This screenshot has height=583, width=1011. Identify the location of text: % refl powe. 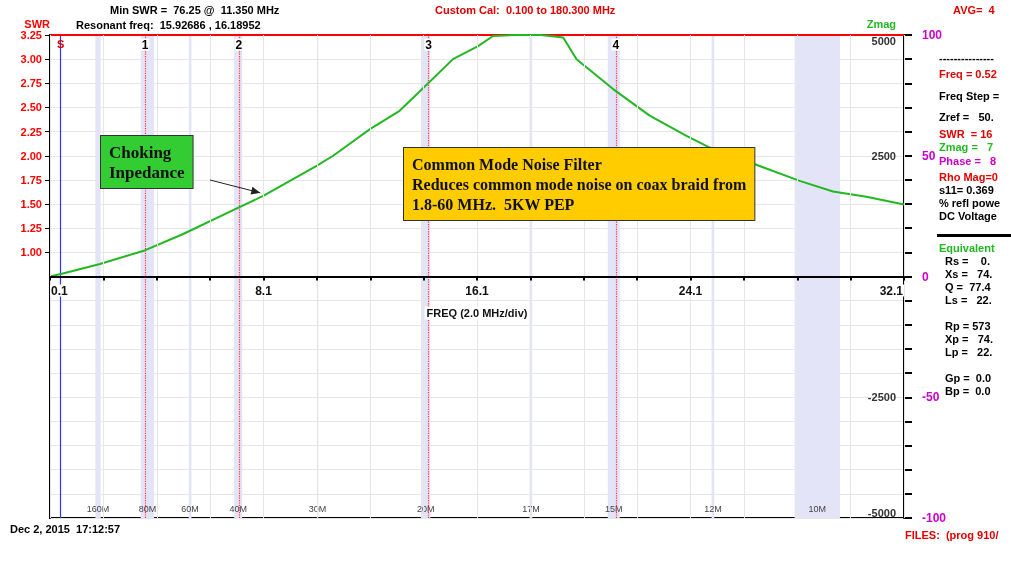
(970, 202).